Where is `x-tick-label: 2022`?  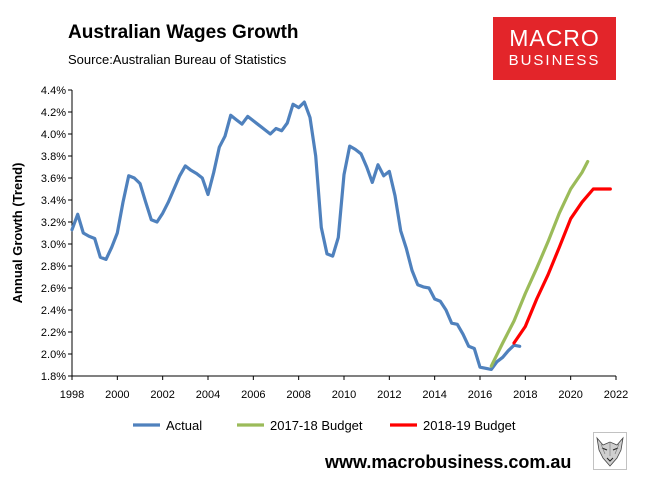 x-tick-label: 2022 is located at coordinates (616, 395).